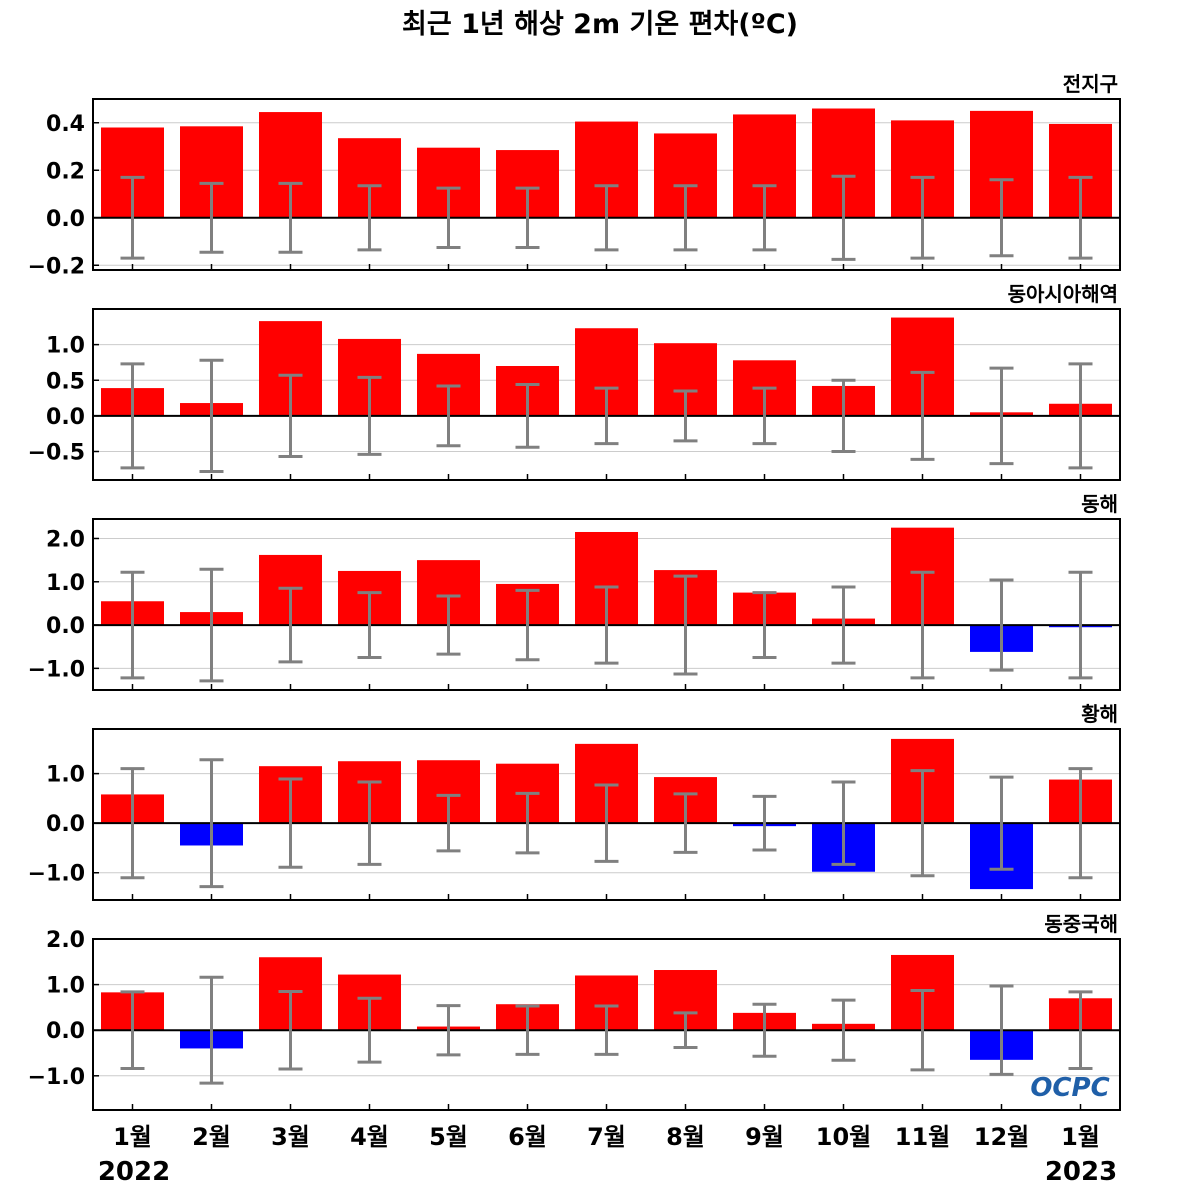 This screenshot has height=1200, width=1200. I want to click on panel-title: 동해, so click(1099, 504).